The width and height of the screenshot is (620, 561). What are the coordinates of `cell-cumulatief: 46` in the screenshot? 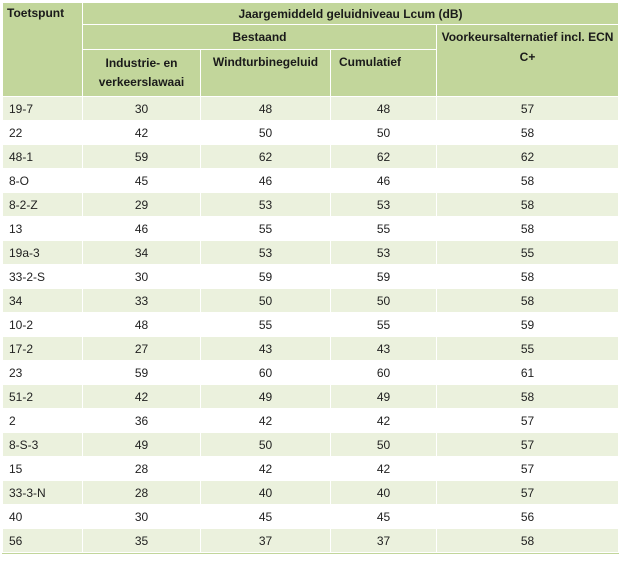 It's located at (383, 180).